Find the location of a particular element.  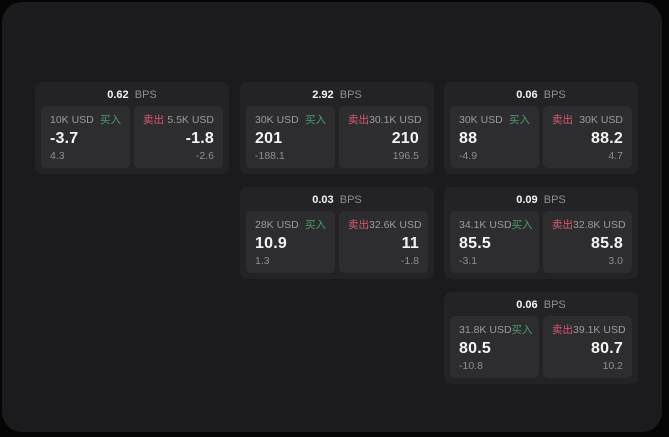

bps-header: 0.09 BPS is located at coordinates (541, 200).